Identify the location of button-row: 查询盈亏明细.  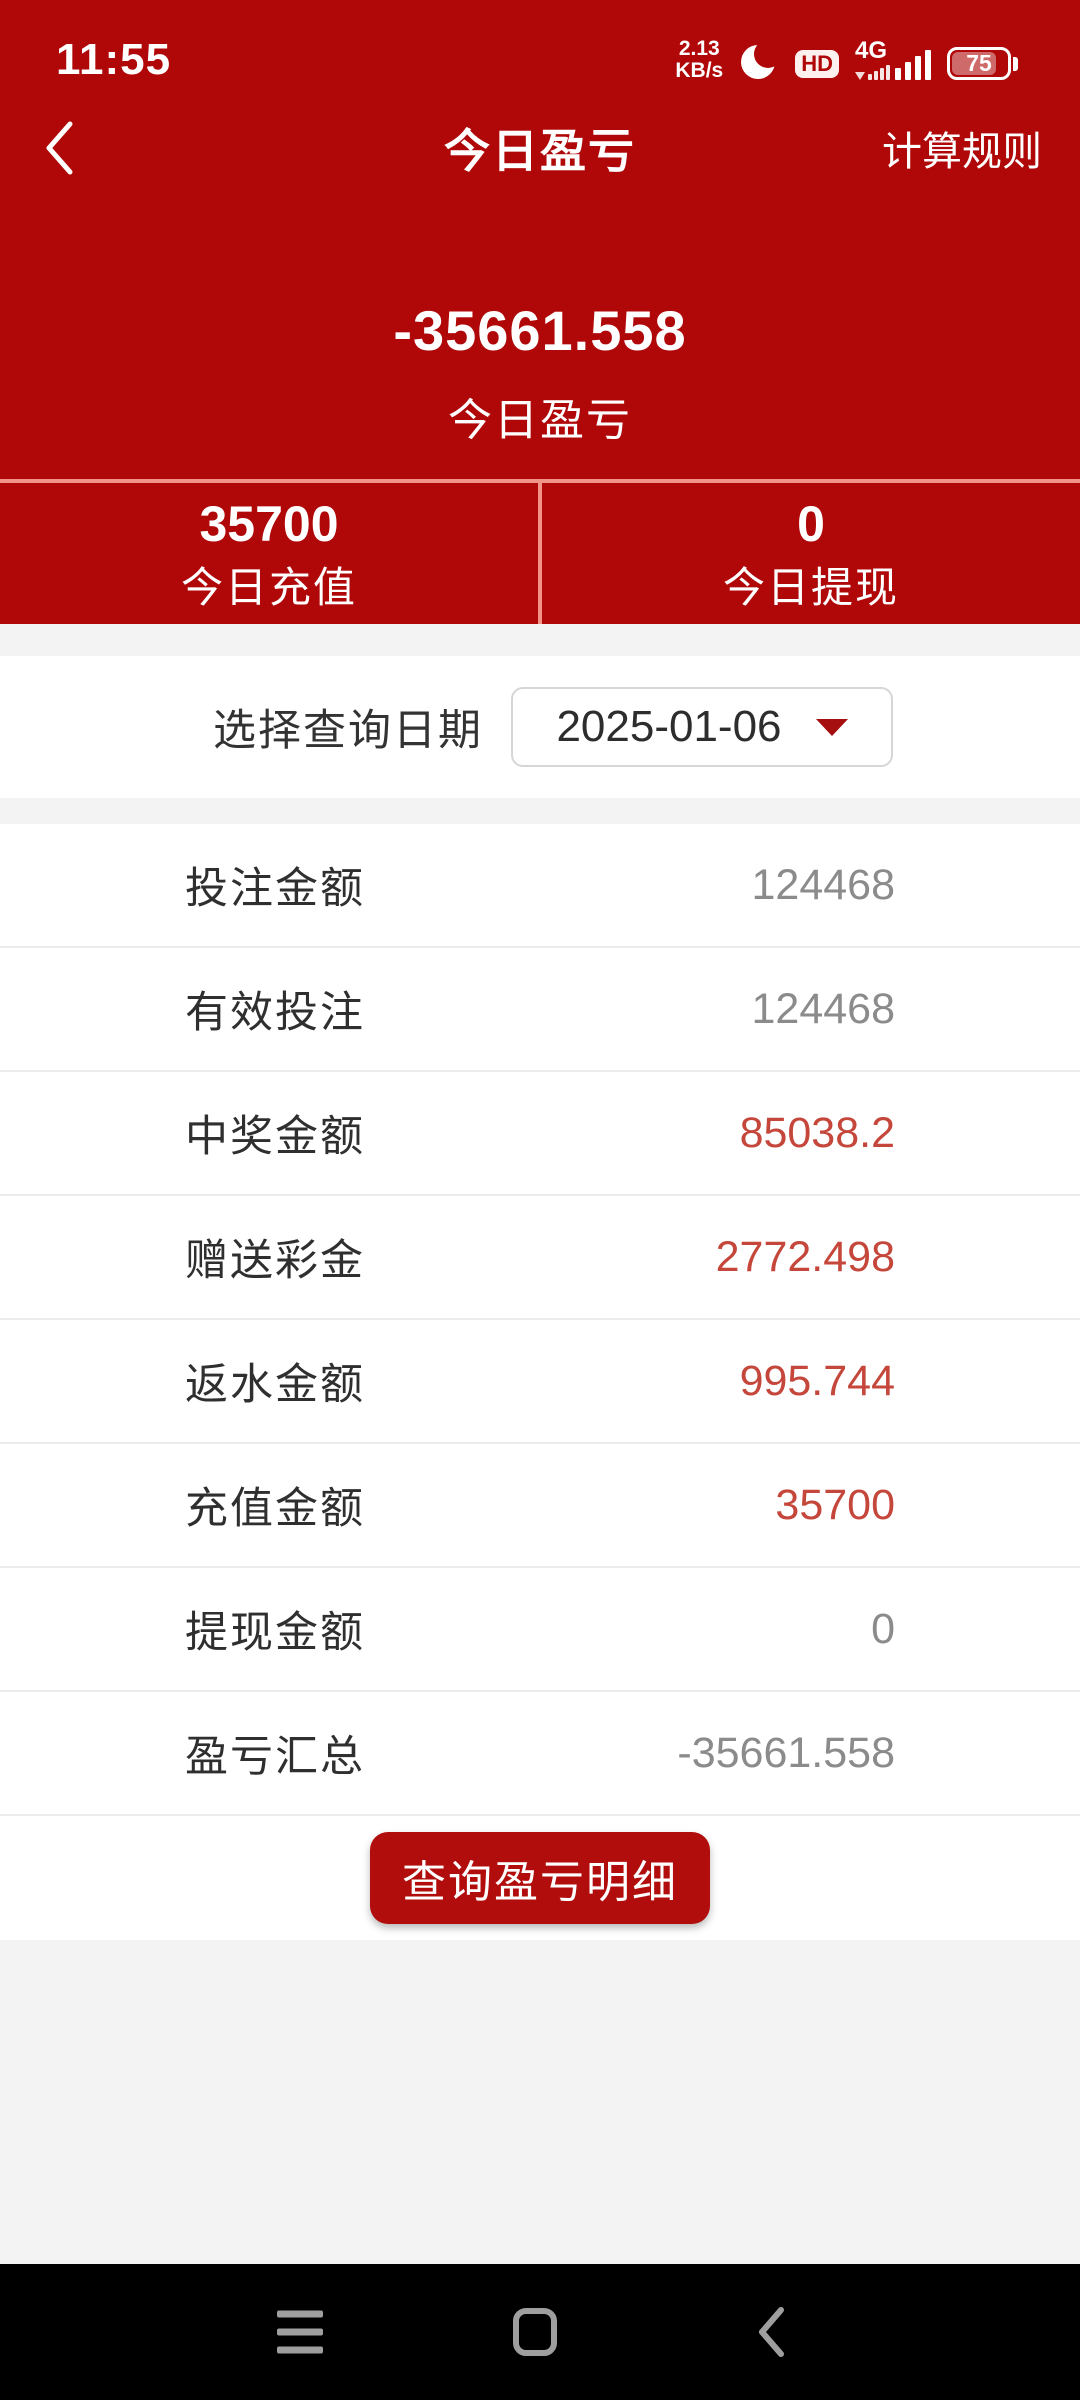
(540, 1878).